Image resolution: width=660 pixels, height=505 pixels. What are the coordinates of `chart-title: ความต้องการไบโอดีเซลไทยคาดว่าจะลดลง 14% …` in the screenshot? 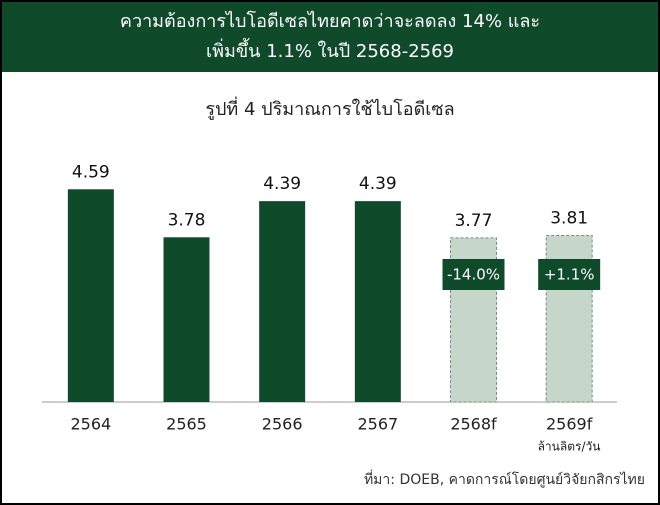 It's located at (330, 21).